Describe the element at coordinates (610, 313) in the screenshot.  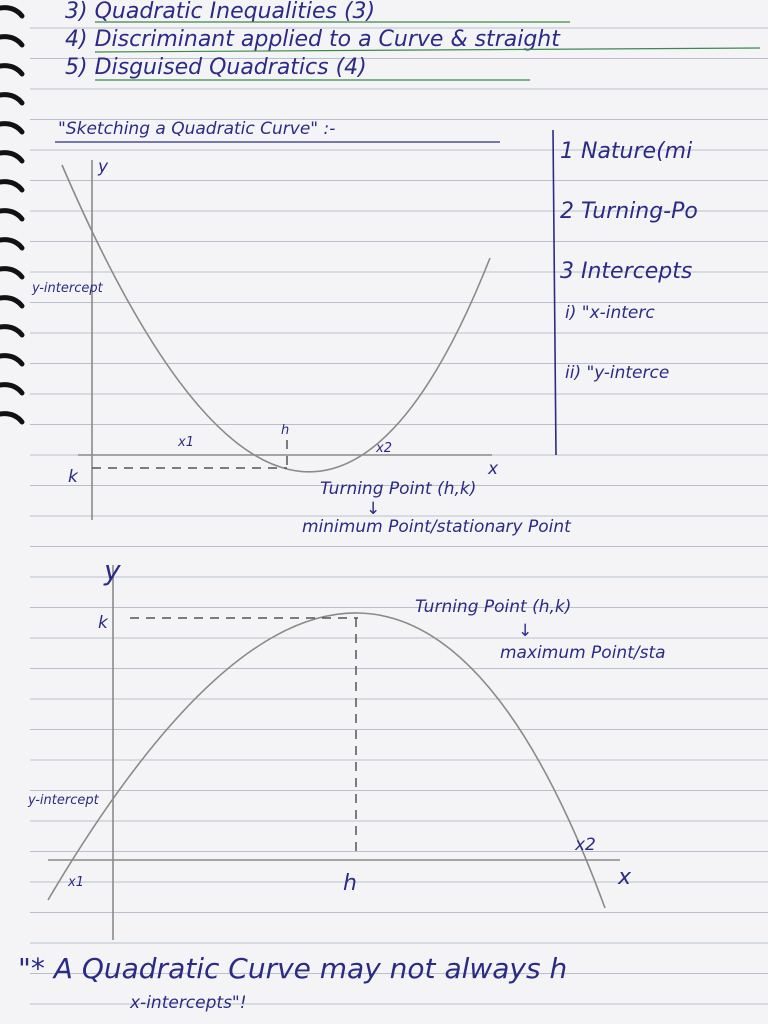
I see `checklist-item: i) "x-interc` at that location.